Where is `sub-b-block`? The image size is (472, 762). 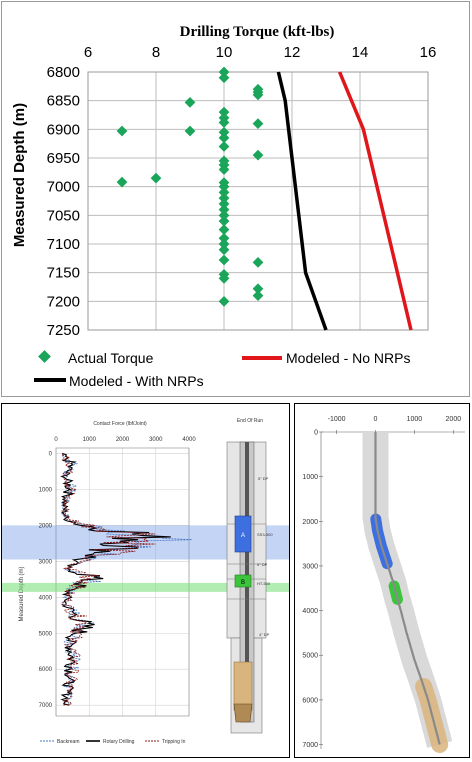
sub-b-block is located at coordinates (243, 581).